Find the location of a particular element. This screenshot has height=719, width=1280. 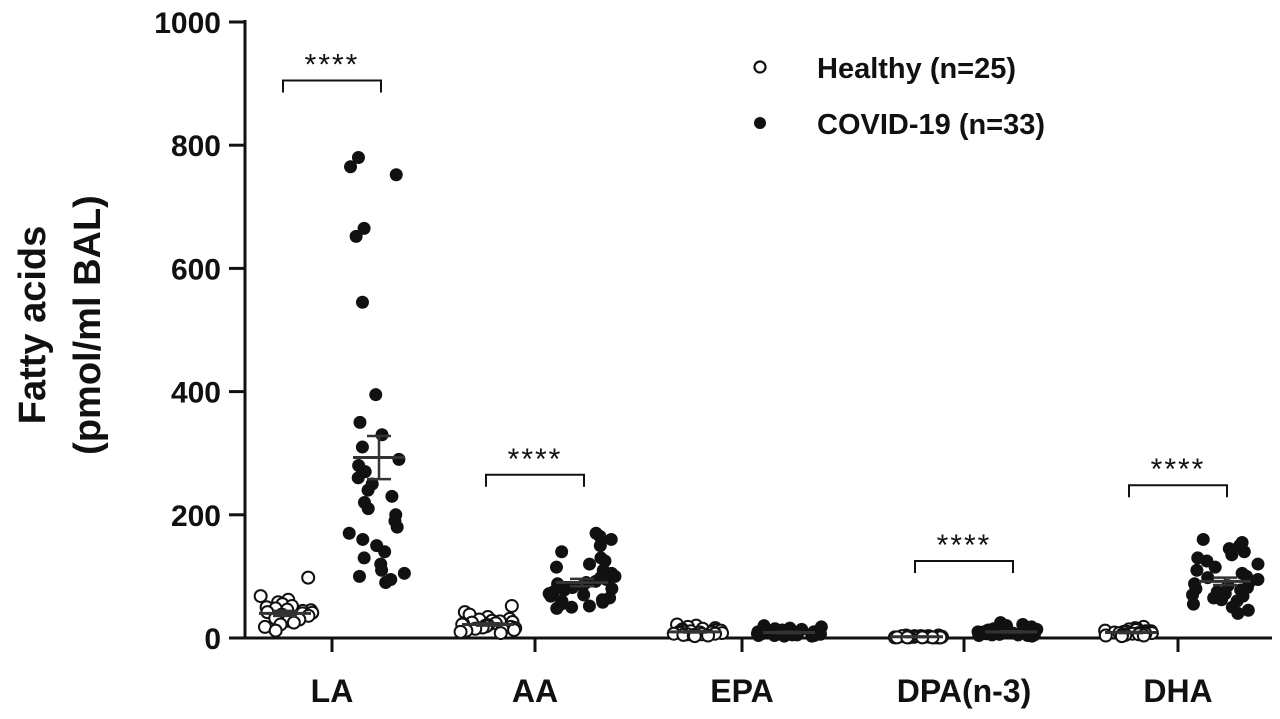

legend-label-healthy: Healthy (n=25) is located at coordinates (916, 69).